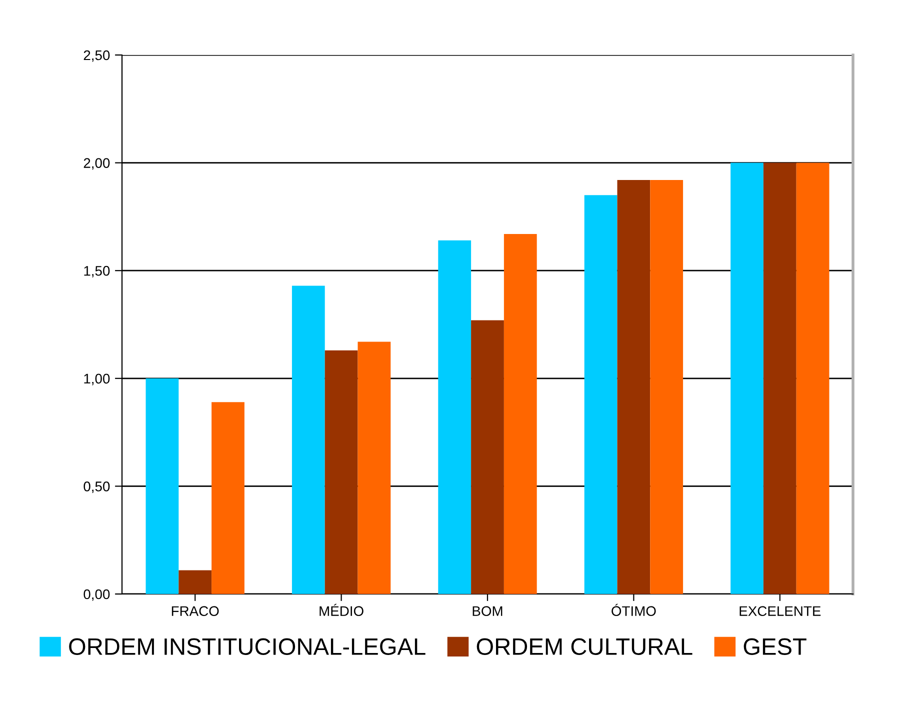 The image size is (920, 702). What do you see at coordinates (97, 272) in the screenshot?
I see `y-tick-label: 1,50` at bounding box center [97, 272].